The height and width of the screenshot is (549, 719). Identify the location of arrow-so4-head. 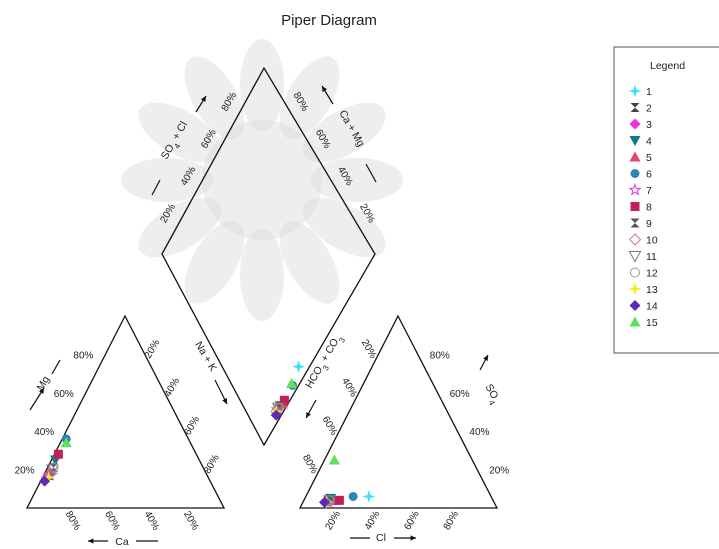
(485, 358).